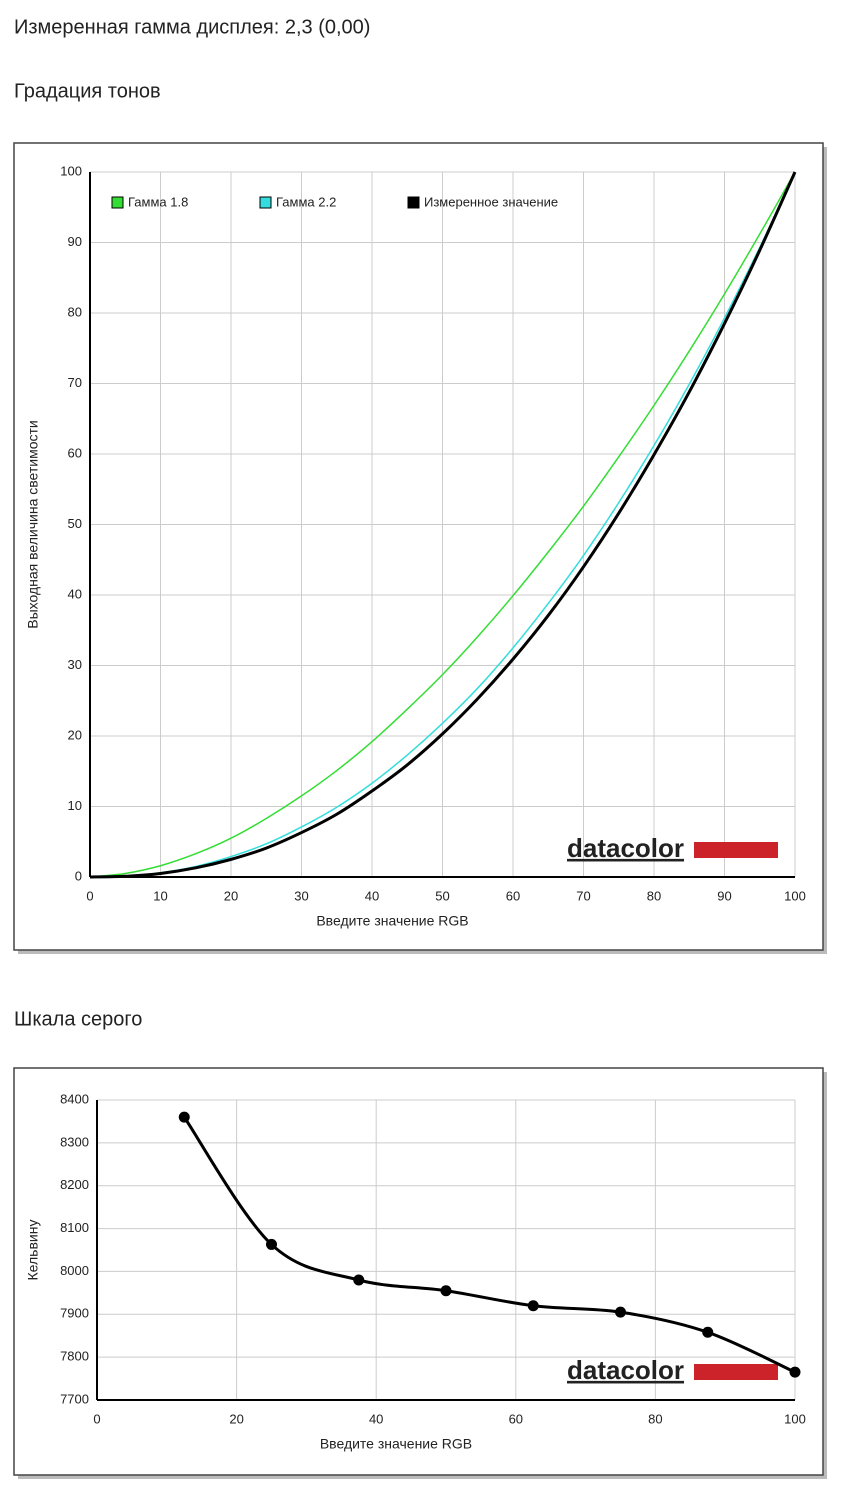 This screenshot has height=1500, width=842. I want to click on x-tick-label: 50, so click(442, 895).